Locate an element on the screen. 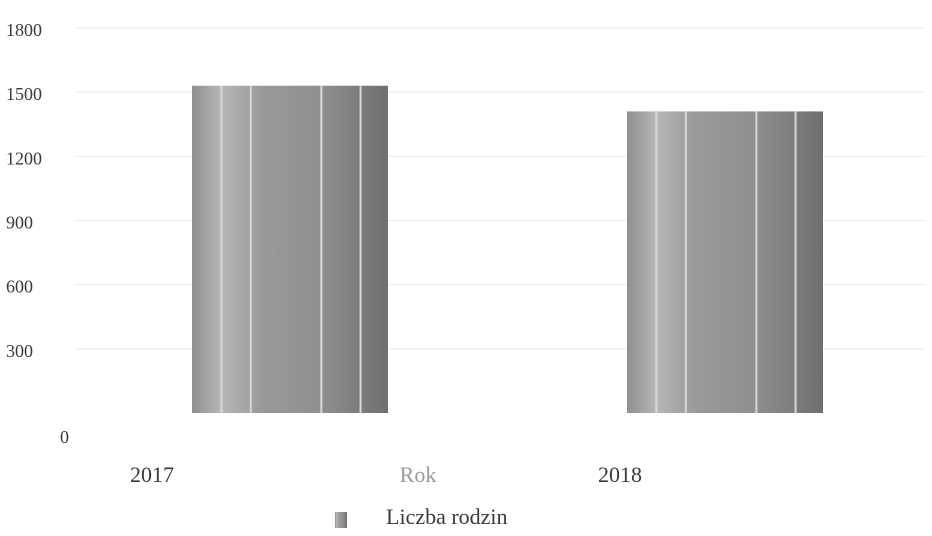 This screenshot has height=536, width=932. x-tick-label: 2017 is located at coordinates (152, 474).